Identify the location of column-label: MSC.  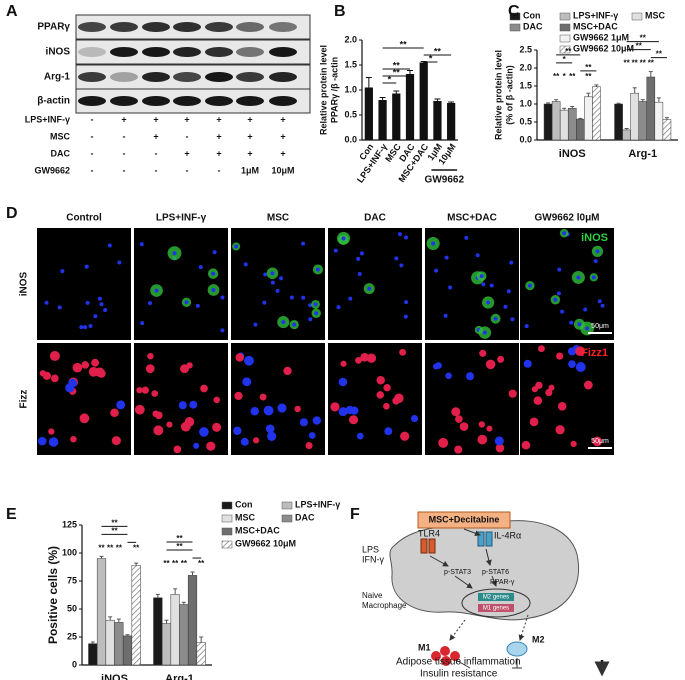
(278, 218).